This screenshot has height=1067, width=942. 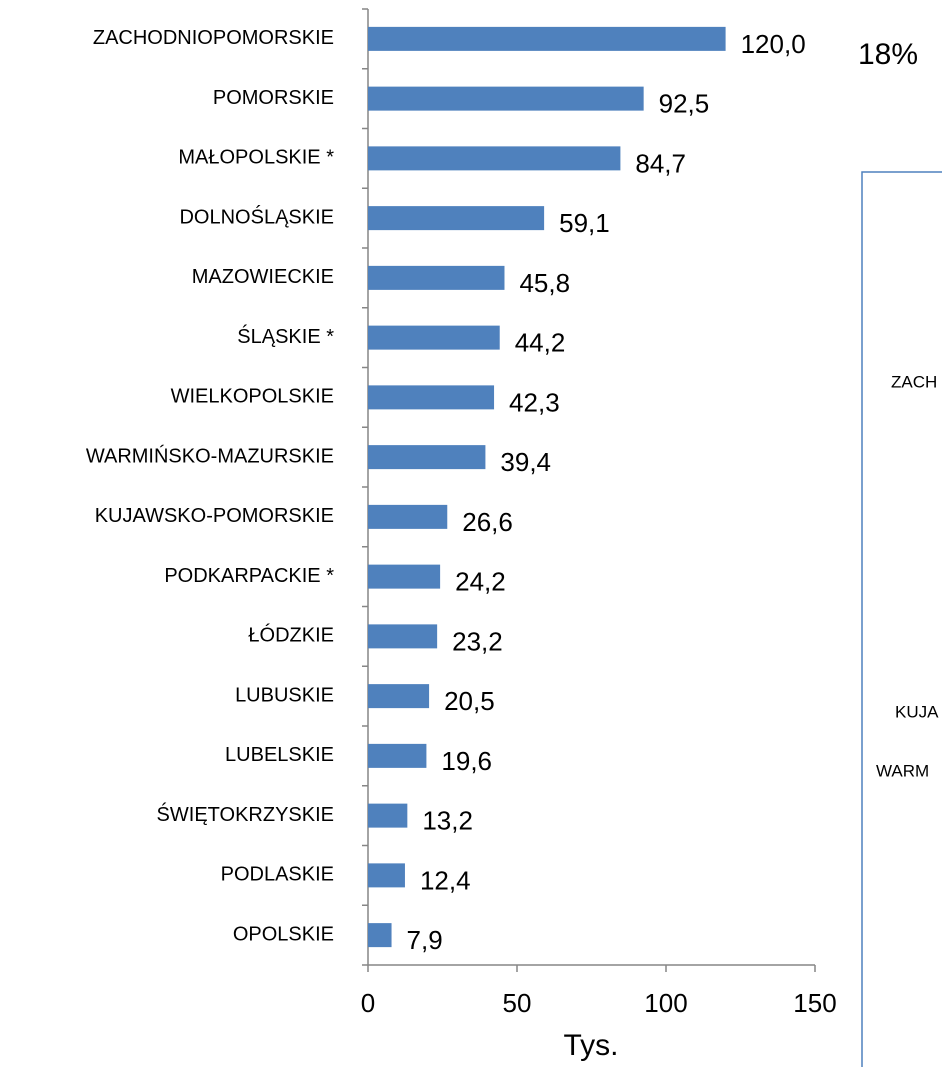 I want to click on value-label: 120,0, so click(x=773, y=44).